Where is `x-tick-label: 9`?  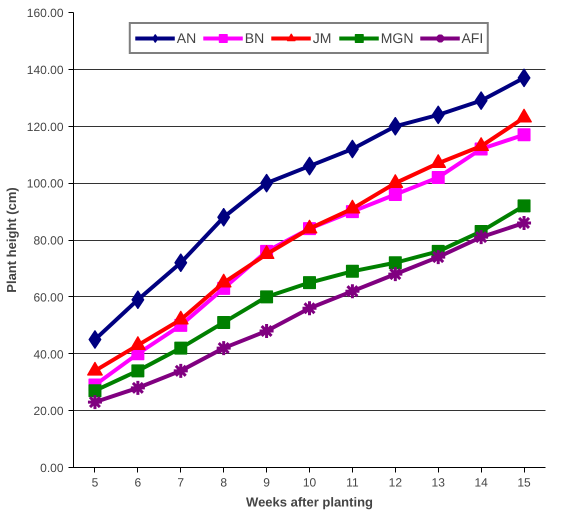 x-tick-label: 9 is located at coordinates (266, 483).